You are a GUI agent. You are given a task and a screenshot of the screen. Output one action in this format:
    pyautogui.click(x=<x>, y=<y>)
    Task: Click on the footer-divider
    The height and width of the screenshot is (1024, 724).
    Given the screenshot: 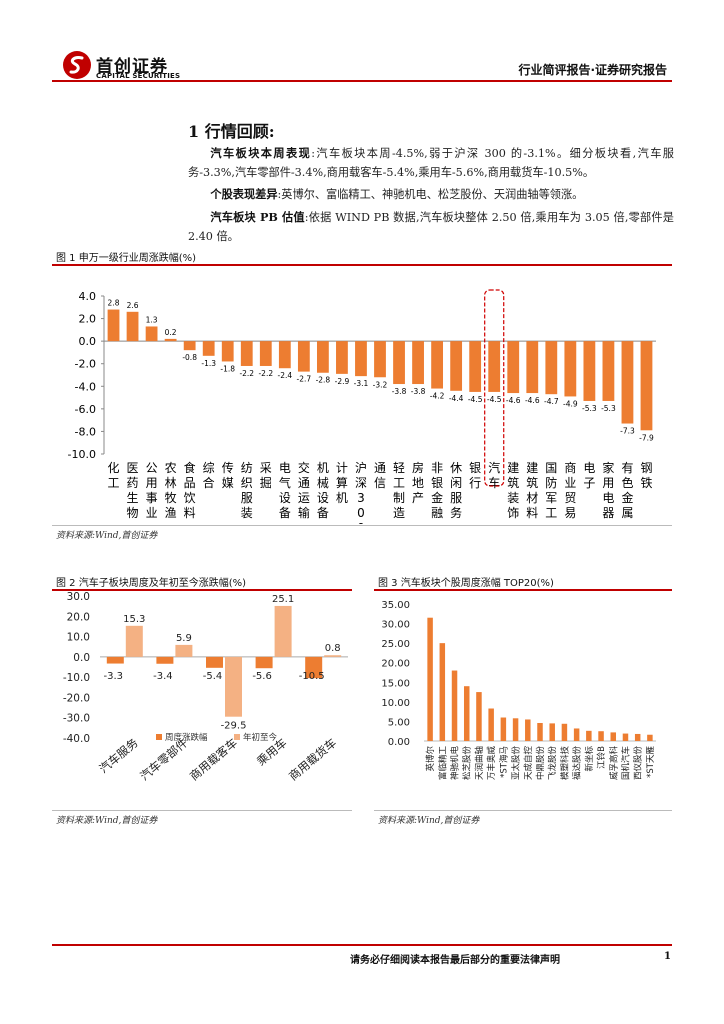 What is the action you would take?
    pyautogui.click(x=362, y=945)
    